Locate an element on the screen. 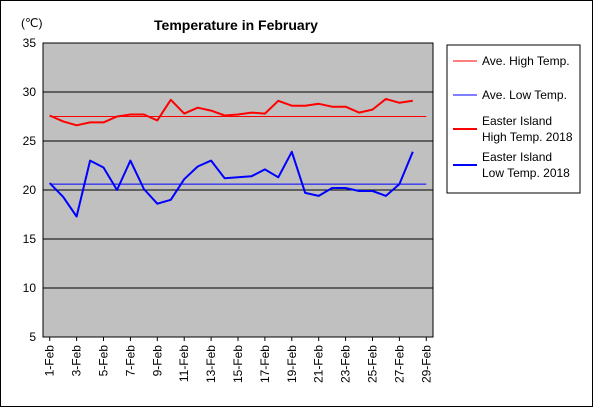 This screenshot has height=407, width=593. x-tick-label: 21-Feb is located at coordinates (319, 364).